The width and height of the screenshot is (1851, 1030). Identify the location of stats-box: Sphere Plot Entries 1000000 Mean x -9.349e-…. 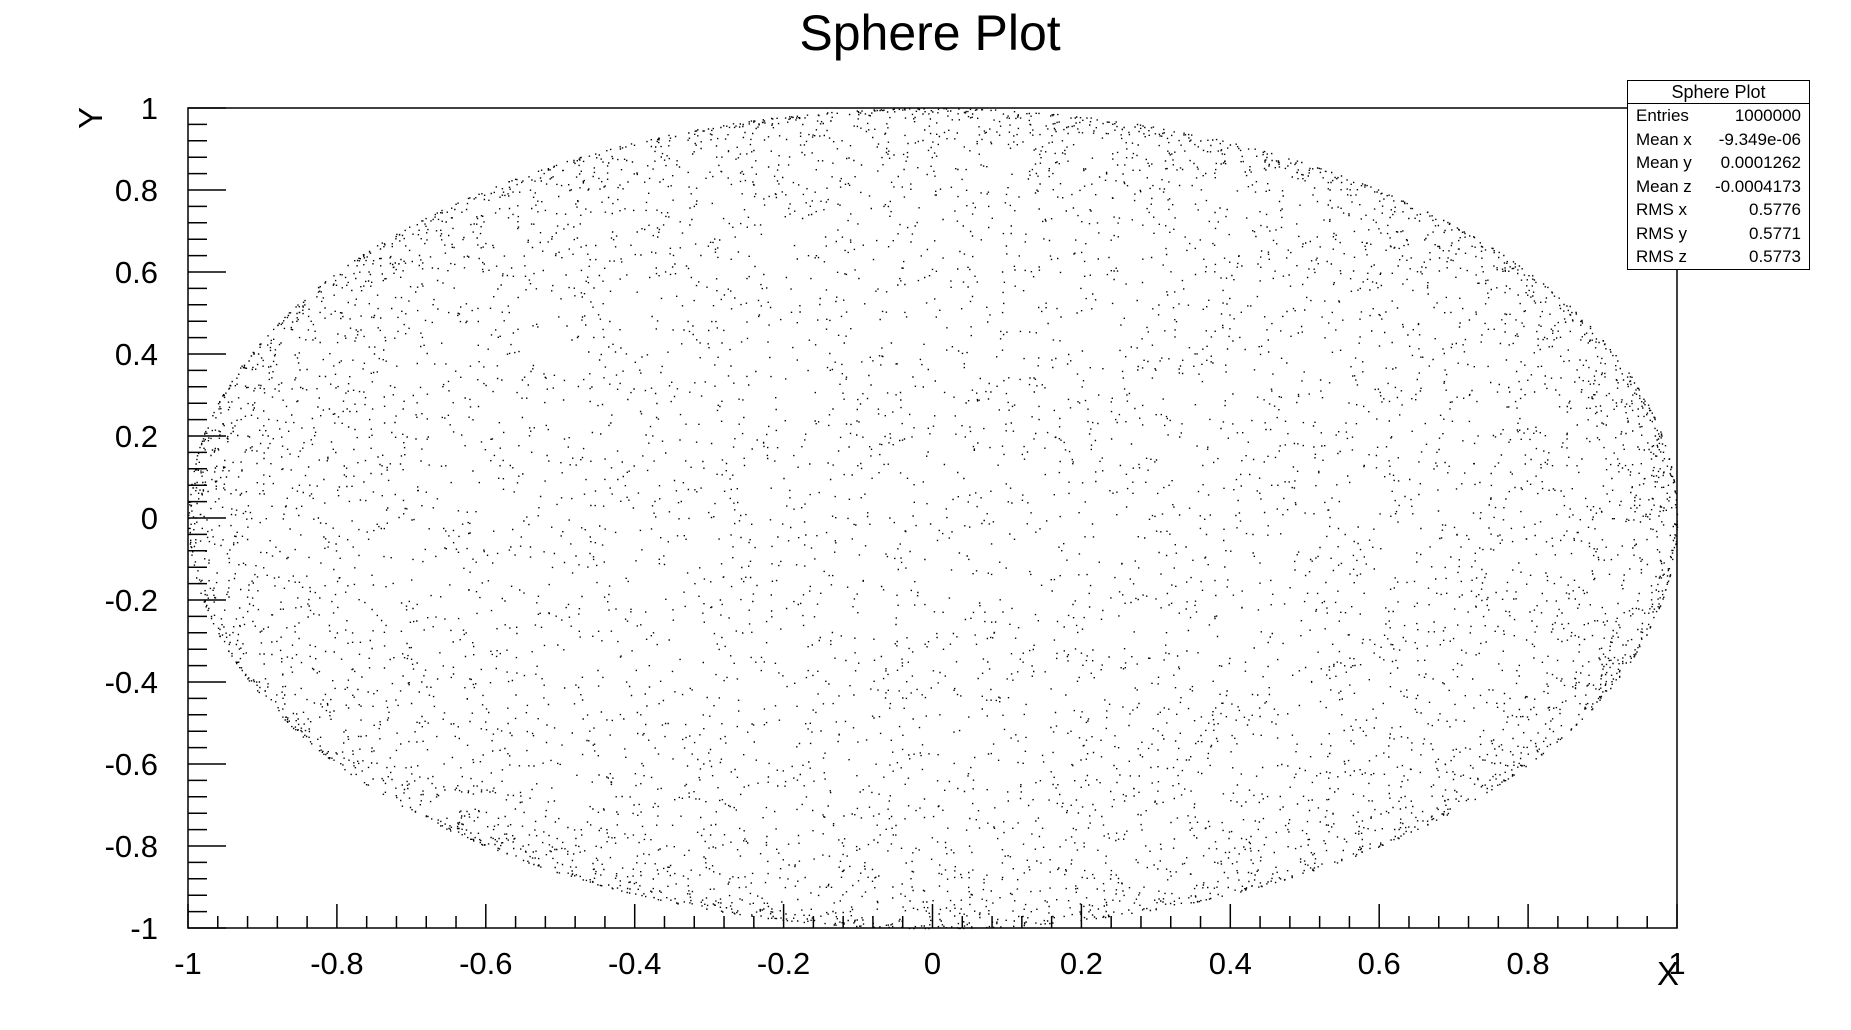
(1718, 175).